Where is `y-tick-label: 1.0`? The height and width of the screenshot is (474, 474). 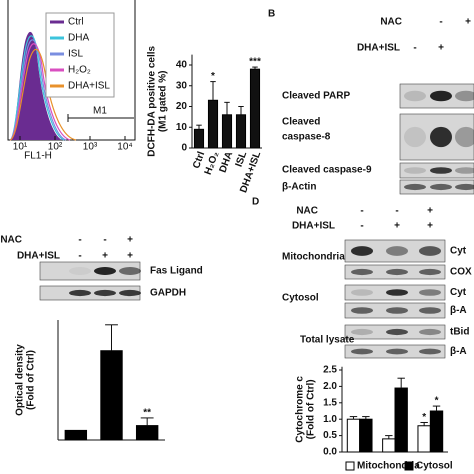
y-tick-label: 1.0 is located at coordinates (330, 419).